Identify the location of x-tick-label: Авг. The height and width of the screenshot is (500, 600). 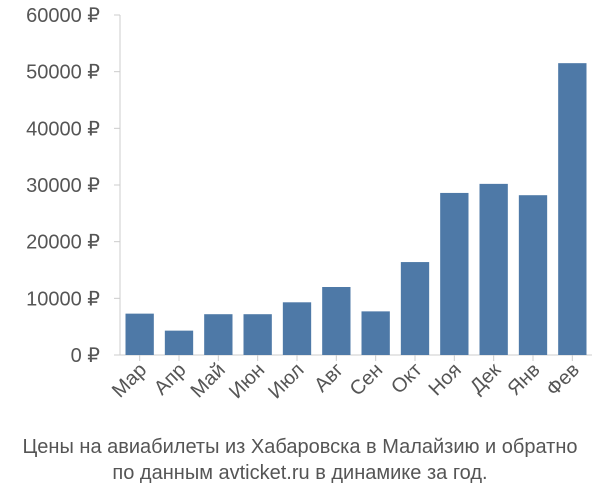
(329, 378).